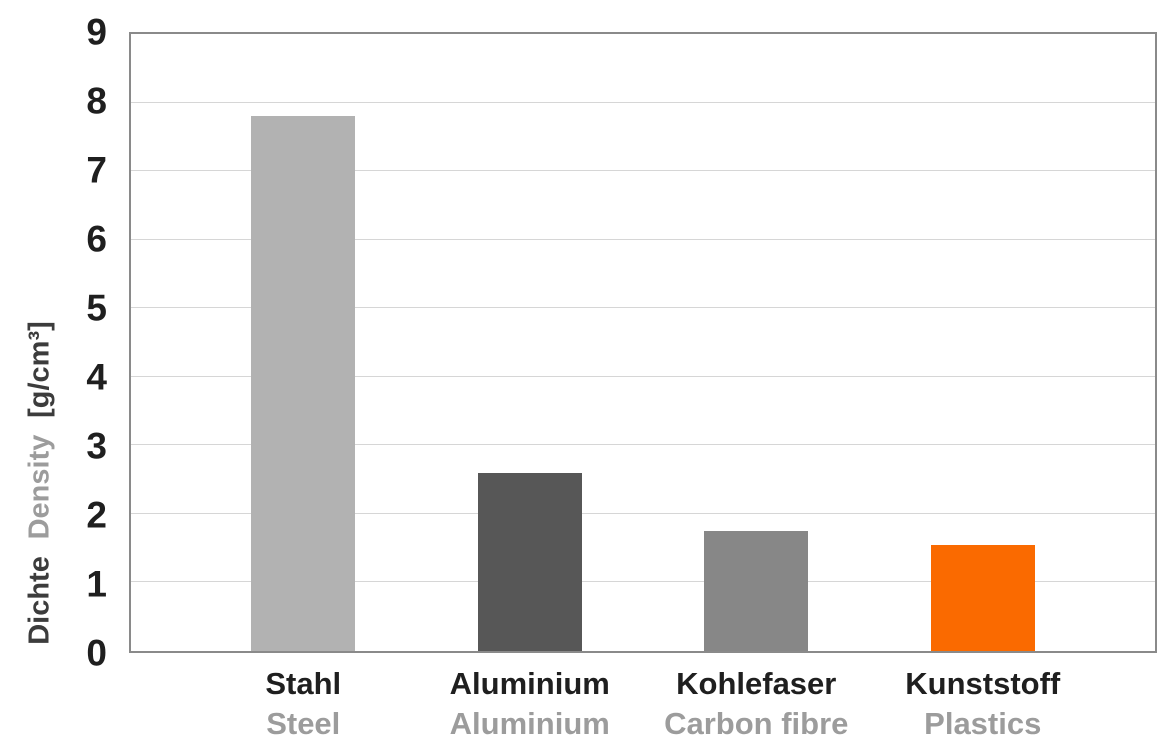 This screenshot has width=1170, height=752. What do you see at coordinates (529, 723) in the screenshot?
I see `category-label-english: Aluminium` at bounding box center [529, 723].